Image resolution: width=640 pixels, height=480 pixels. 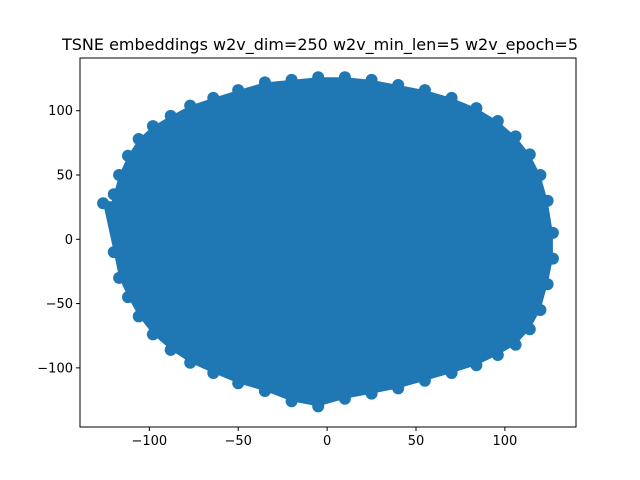 I want to click on y-tick-label: 50, so click(x=64, y=176).